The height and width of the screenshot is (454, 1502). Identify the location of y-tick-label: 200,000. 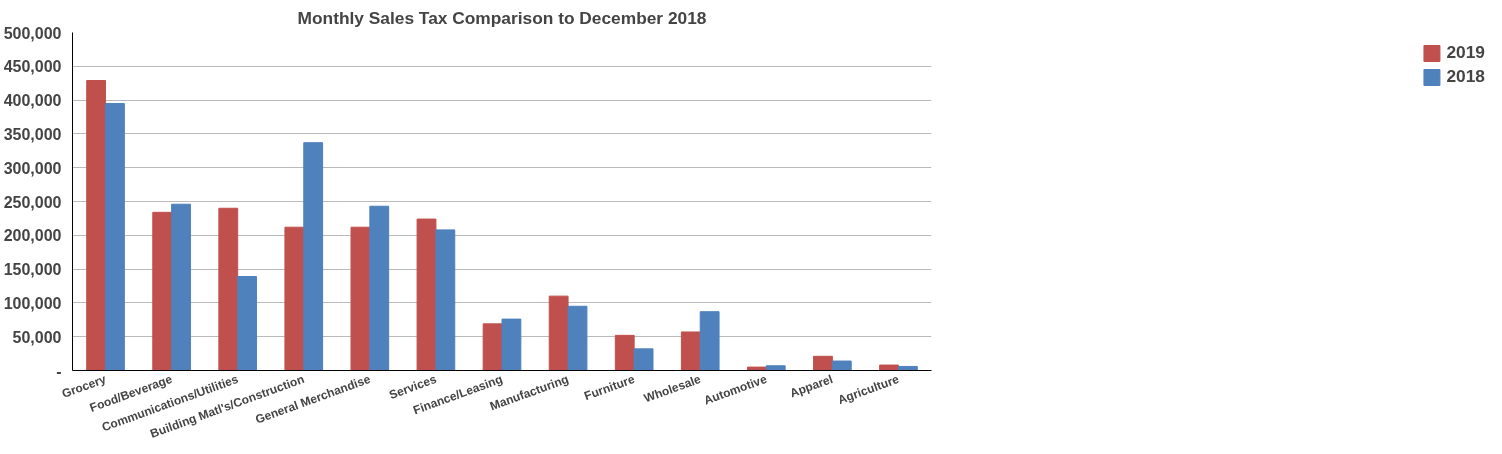
(32, 236).